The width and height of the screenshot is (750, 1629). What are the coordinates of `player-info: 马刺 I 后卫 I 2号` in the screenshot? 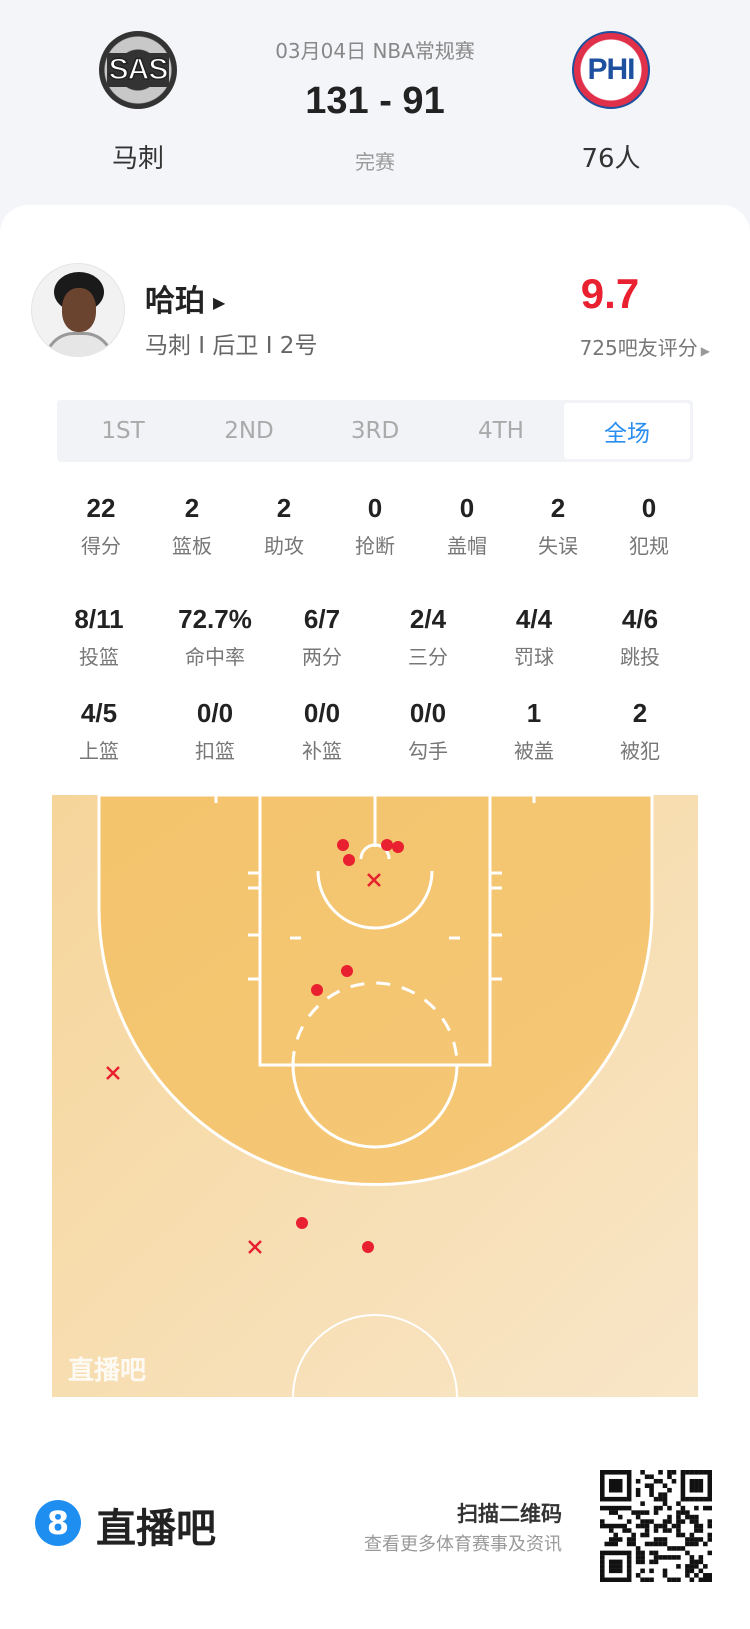 It's located at (231, 346).